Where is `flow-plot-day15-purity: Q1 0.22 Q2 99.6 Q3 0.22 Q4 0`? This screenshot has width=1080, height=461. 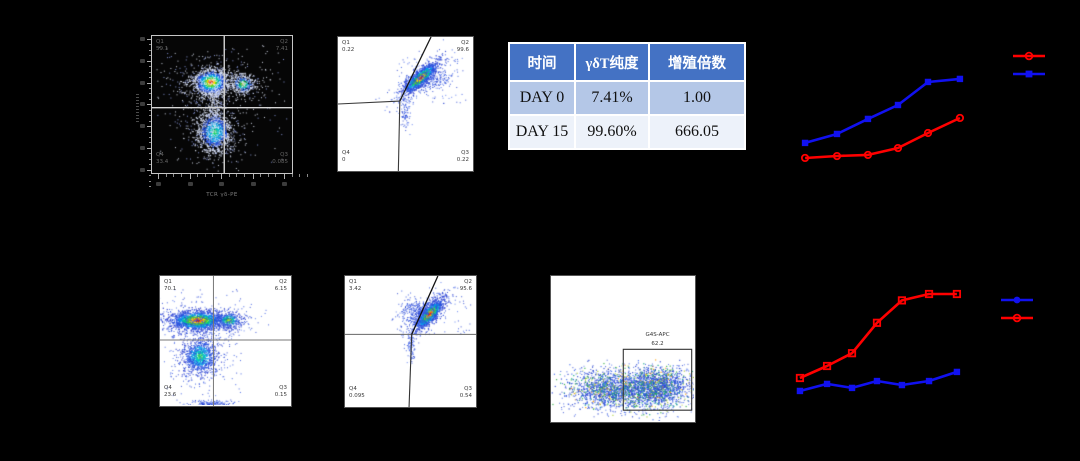
flow-plot-day15-purity: Q1 0.22 Q2 99.6 Q3 0.22 Q4 0 is located at coordinates (405, 104).